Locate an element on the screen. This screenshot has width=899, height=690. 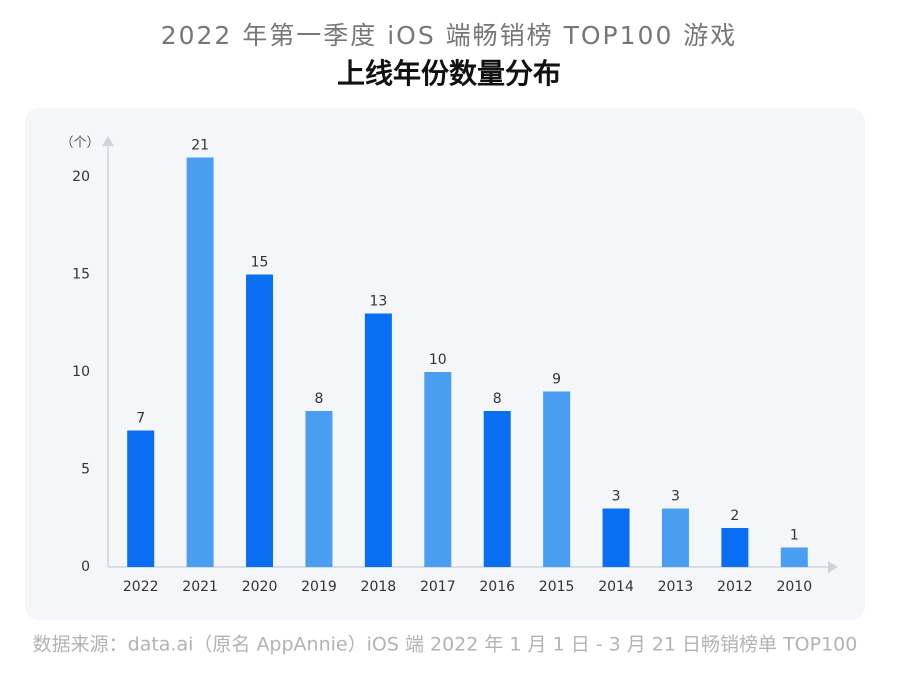
y-tick-label: 10 is located at coordinates (81, 372).